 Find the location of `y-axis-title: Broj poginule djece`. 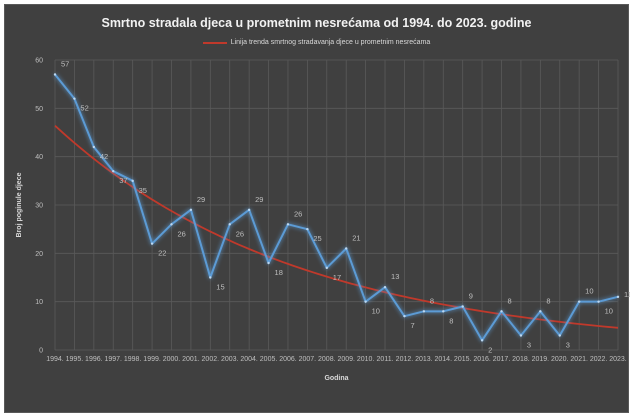

y-axis-title: Broj poginule djece is located at coordinates (19, 204).